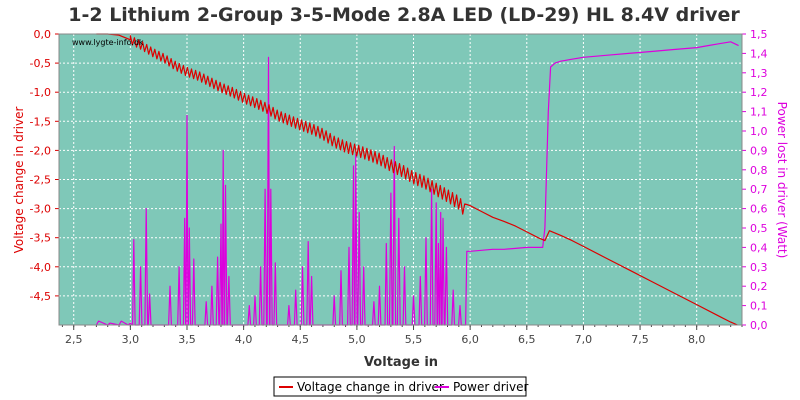 This screenshot has height=400, width=800. What do you see at coordinates (40, 267) in the screenshot?
I see `y-tick-label: -4,0` at bounding box center [40, 267].